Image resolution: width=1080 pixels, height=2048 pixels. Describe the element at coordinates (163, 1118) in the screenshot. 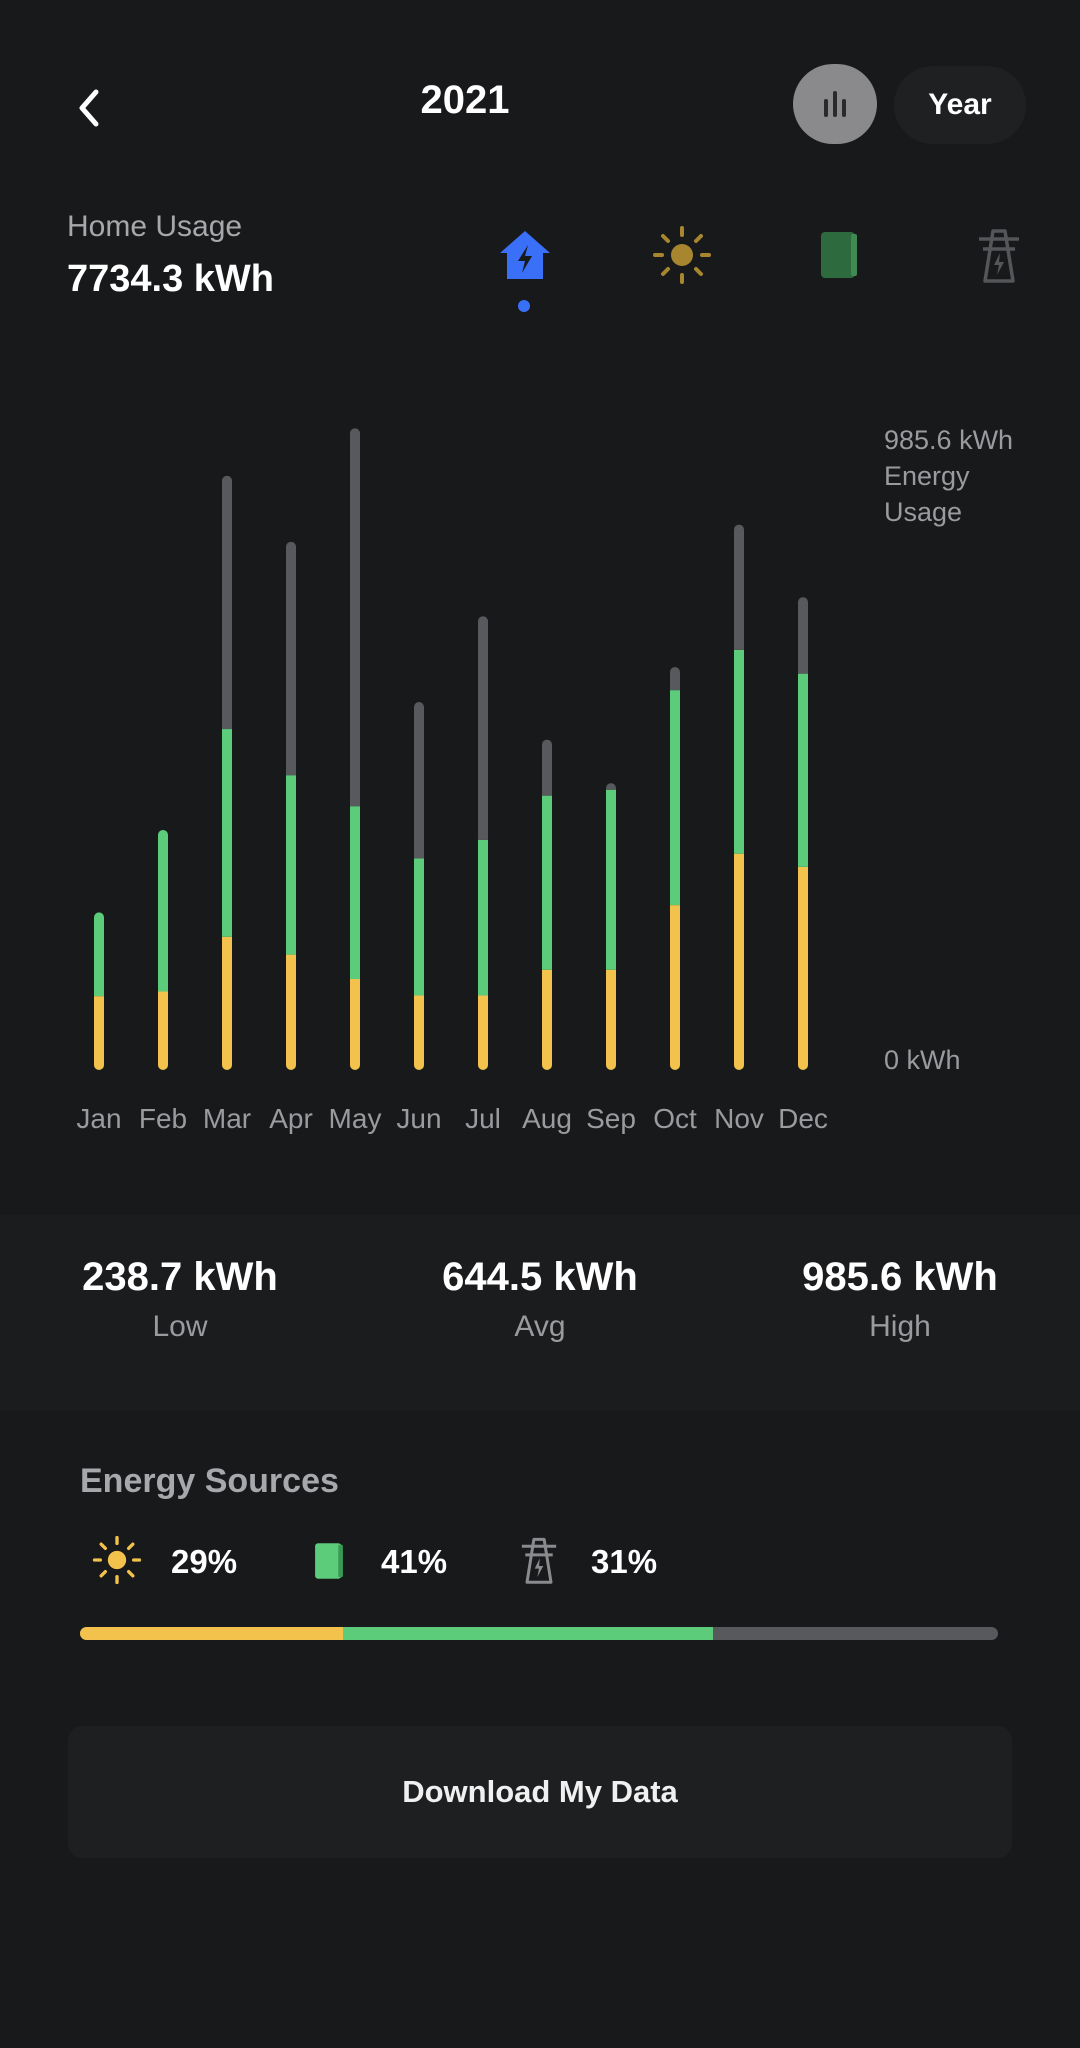

I see `x-tick-label: Feb` at that location.